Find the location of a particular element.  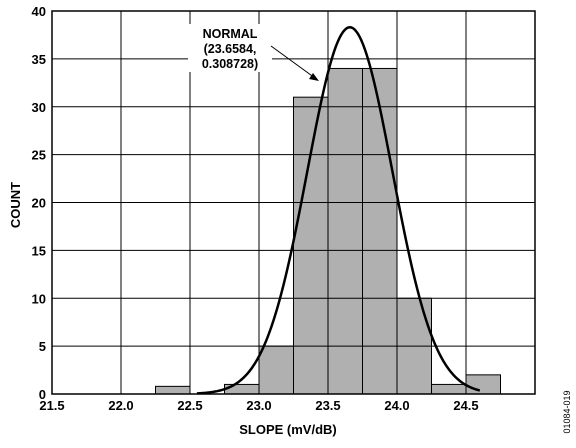

x-tick-label: 24.5 is located at coordinates (465, 405).